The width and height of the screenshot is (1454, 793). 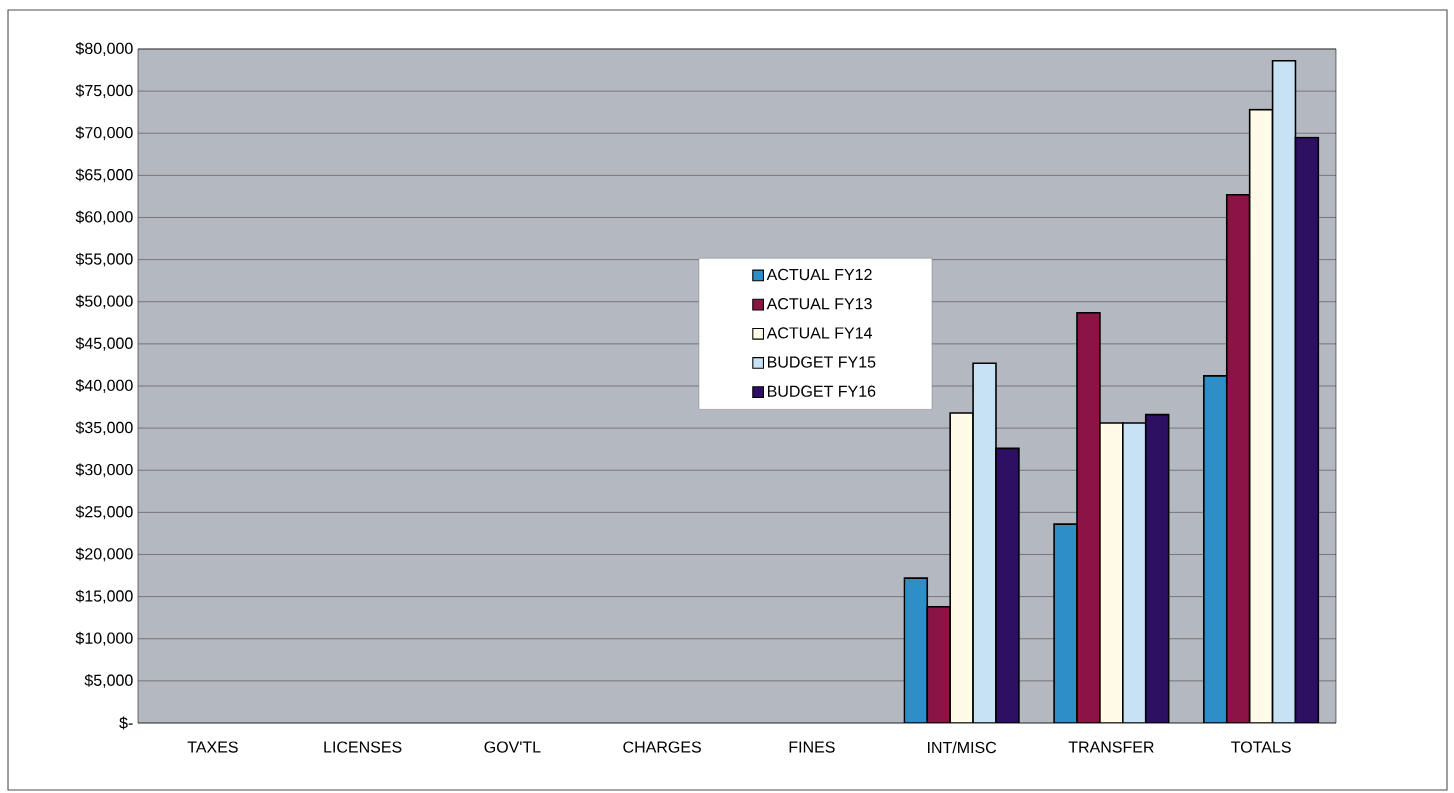 I want to click on y-tick-label: $55,000, so click(x=104, y=259).